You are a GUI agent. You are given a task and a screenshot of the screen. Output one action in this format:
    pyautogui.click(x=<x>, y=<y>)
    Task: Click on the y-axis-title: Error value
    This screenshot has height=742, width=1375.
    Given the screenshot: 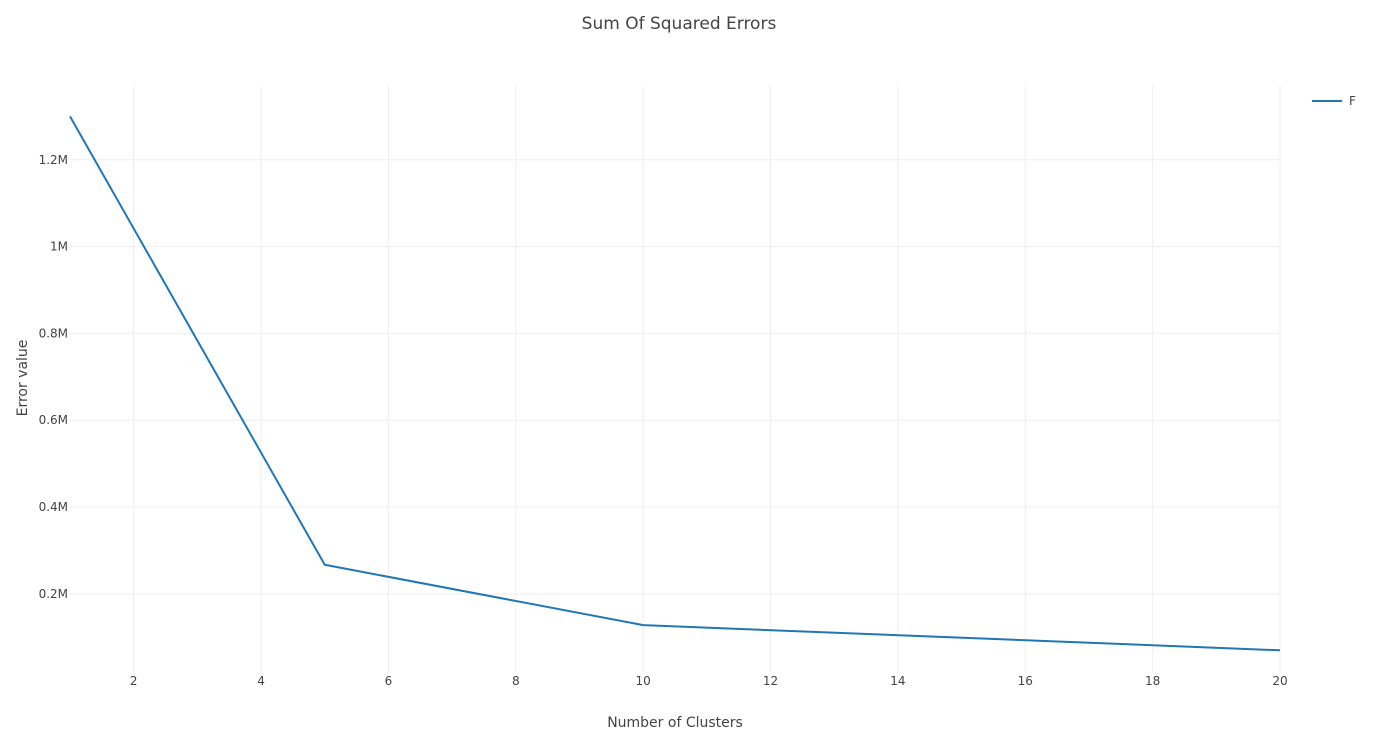 What is the action you would take?
    pyautogui.click(x=23, y=378)
    